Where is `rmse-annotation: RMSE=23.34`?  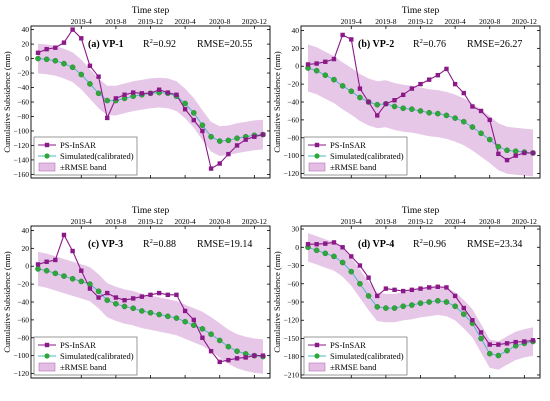
rmse-annotation: RMSE=23.34 is located at coordinates (494, 244).